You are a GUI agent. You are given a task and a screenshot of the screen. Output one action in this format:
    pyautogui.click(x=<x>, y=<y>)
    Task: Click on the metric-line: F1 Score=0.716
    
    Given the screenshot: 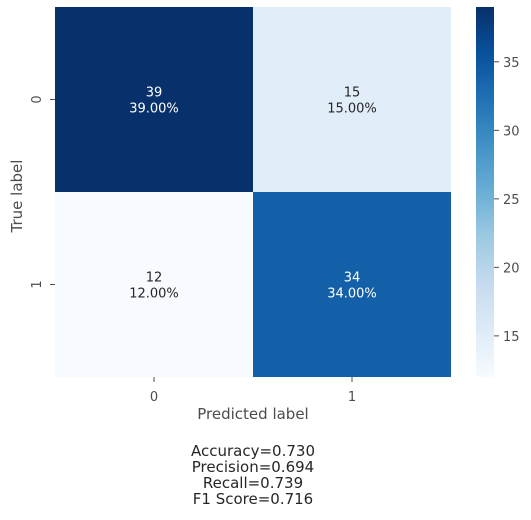 What is the action you would take?
    pyautogui.click(x=253, y=499)
    